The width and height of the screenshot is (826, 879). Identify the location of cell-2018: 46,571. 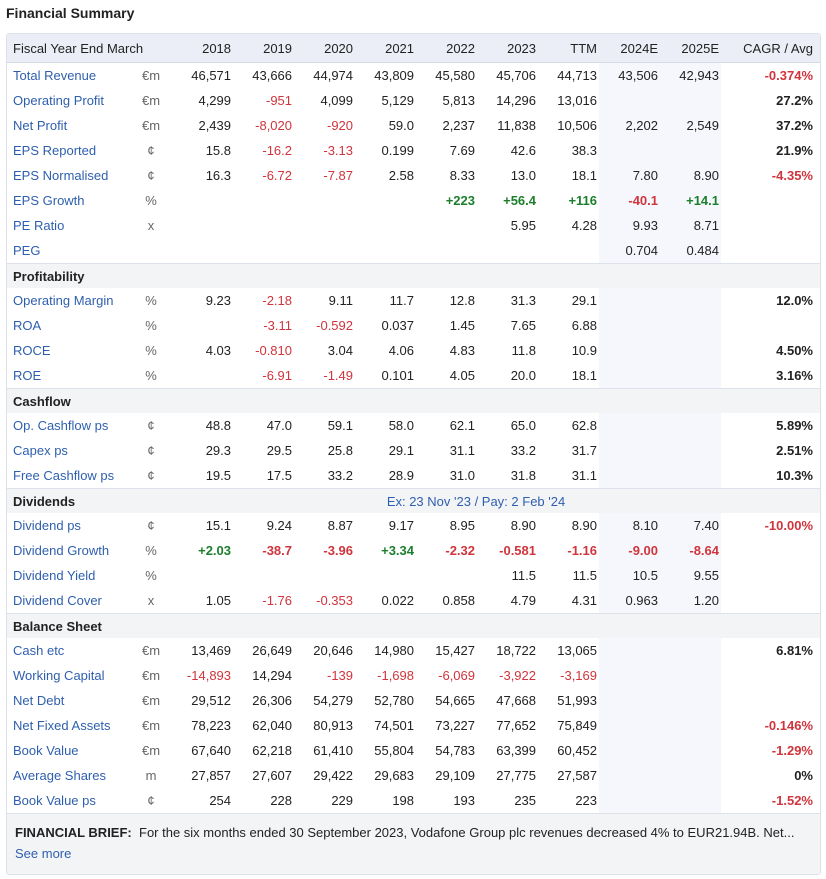
(202, 76).